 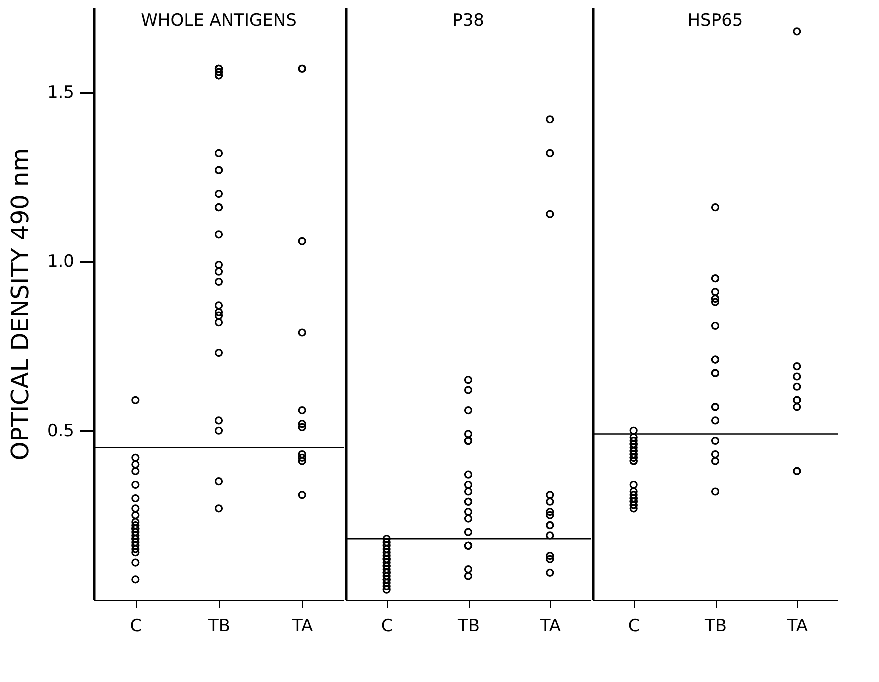 I want to click on chart-title: WHOLE ANTIGENS, so click(x=219, y=21).